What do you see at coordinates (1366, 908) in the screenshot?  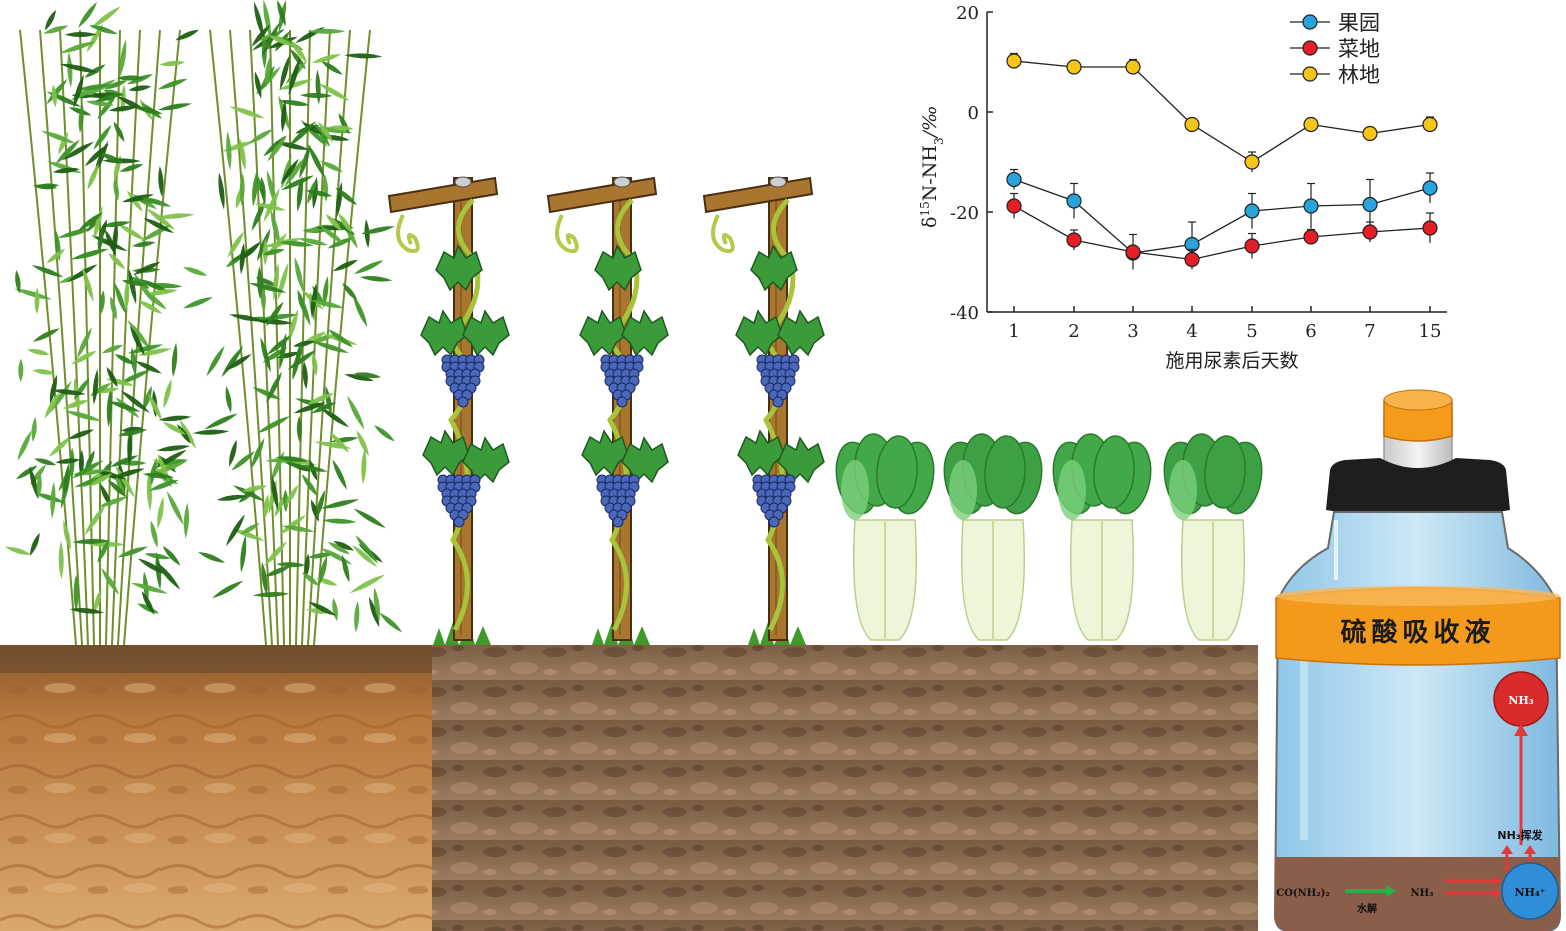 I see `hydrolysis-label: 水解` at bounding box center [1366, 908].